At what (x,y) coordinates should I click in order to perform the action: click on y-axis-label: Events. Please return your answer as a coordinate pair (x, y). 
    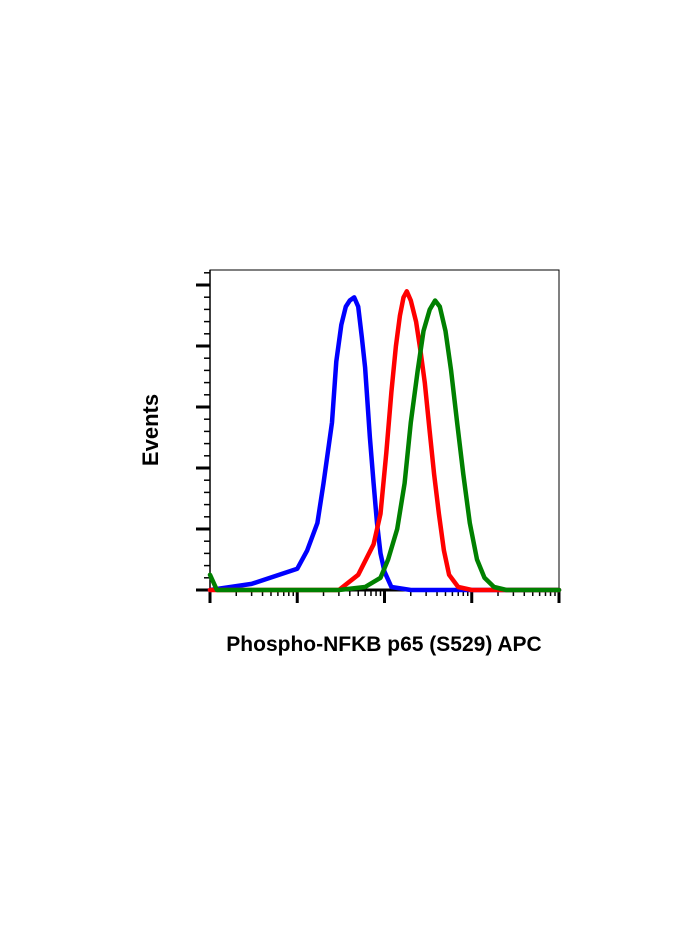
    Looking at the image, I should click on (150, 430).